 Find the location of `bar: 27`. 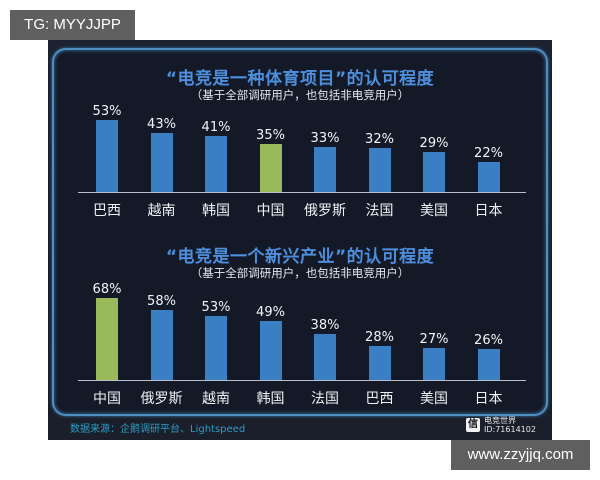

bar: 27 is located at coordinates (434, 364).